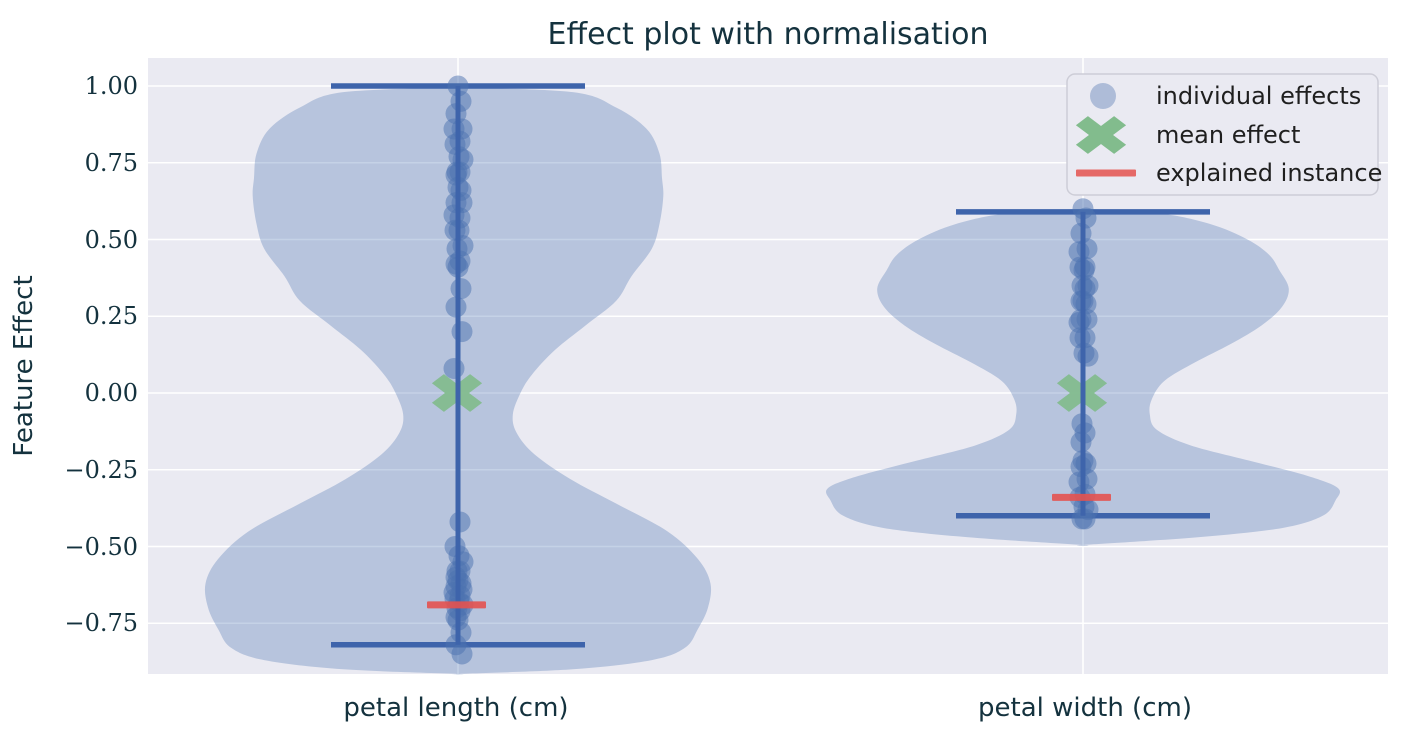 Image resolution: width=1408 pixels, height=742 pixels. I want to click on x-tick-labels: petal length (cm) petal width (cm), so click(767, 708).